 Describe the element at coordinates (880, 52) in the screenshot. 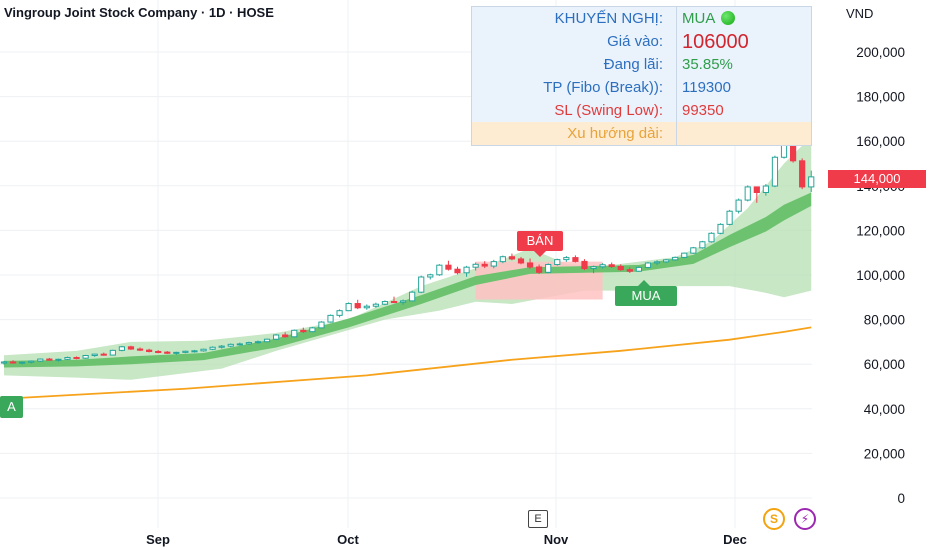

I see `y-tick-label: 200,000` at that location.